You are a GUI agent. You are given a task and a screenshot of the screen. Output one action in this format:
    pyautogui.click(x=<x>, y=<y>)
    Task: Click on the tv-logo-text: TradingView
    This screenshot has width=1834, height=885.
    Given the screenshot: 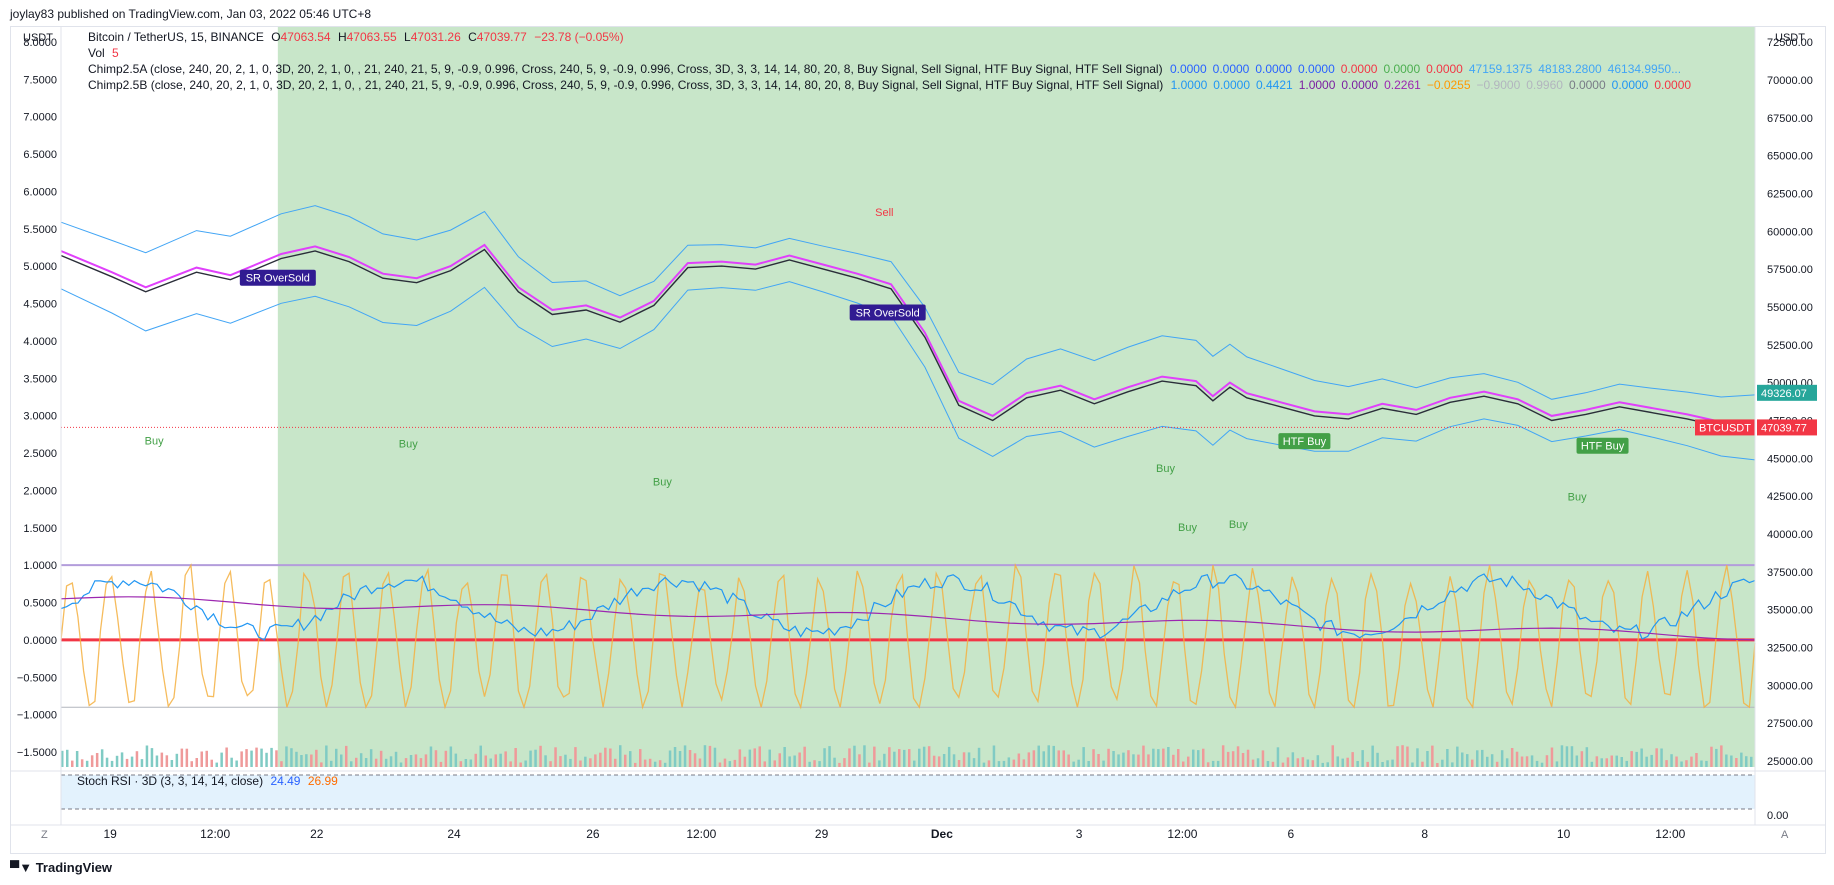 What is the action you would take?
    pyautogui.click(x=74, y=867)
    